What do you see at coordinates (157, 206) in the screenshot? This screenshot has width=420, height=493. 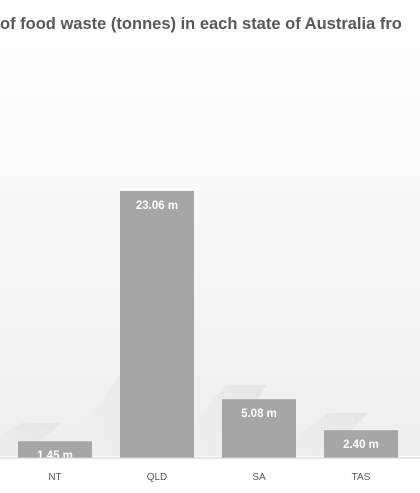 I see `data-label-qld: 23.06 m` at bounding box center [157, 206].